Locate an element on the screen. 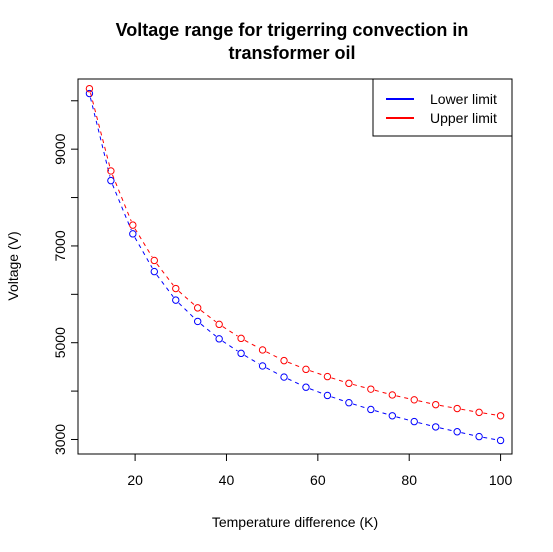 The width and height of the screenshot is (553, 552). x-axis-label: Temperature difference (K) is located at coordinates (295, 522).